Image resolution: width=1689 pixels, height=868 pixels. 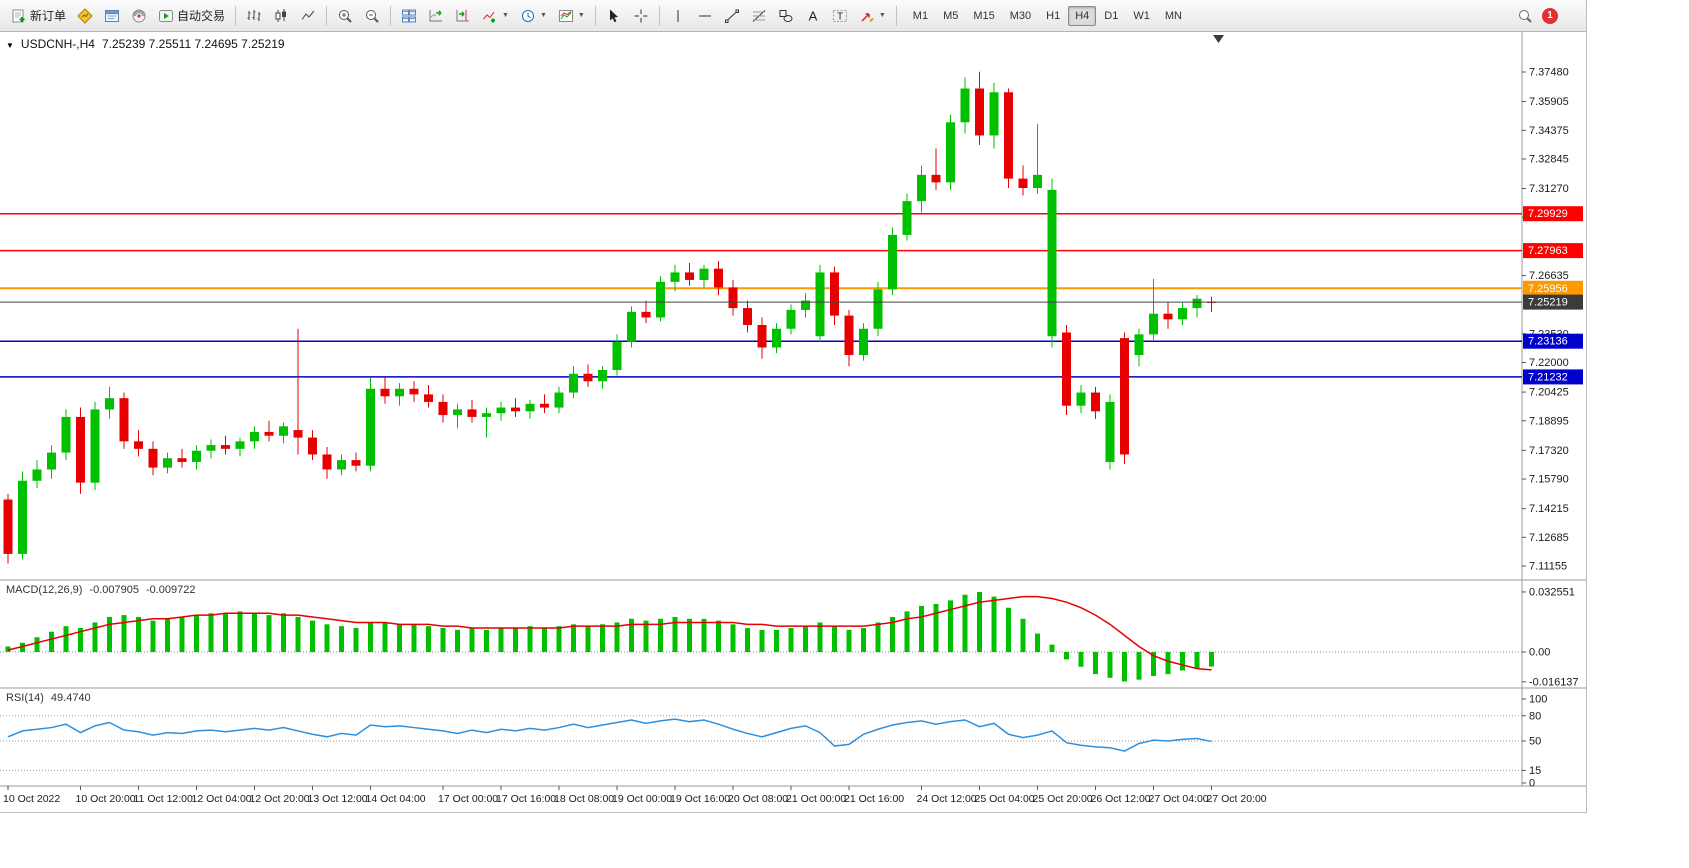 I want to click on timeframe-button-h4: H4, so click(x=1082, y=15).